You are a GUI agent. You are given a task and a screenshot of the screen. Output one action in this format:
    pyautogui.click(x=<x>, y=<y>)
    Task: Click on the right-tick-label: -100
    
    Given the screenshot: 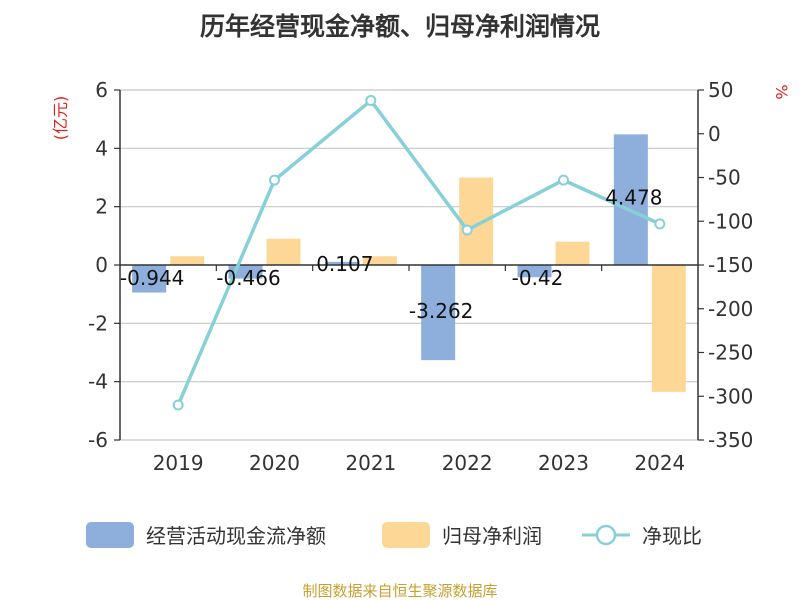 What is the action you would take?
    pyautogui.click(x=730, y=221)
    